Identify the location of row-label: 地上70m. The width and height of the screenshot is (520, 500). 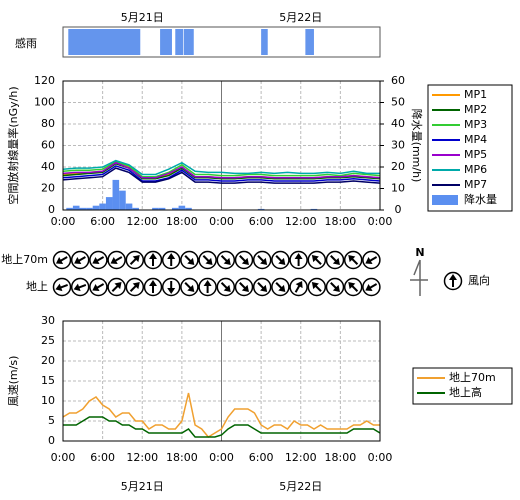
(24, 259).